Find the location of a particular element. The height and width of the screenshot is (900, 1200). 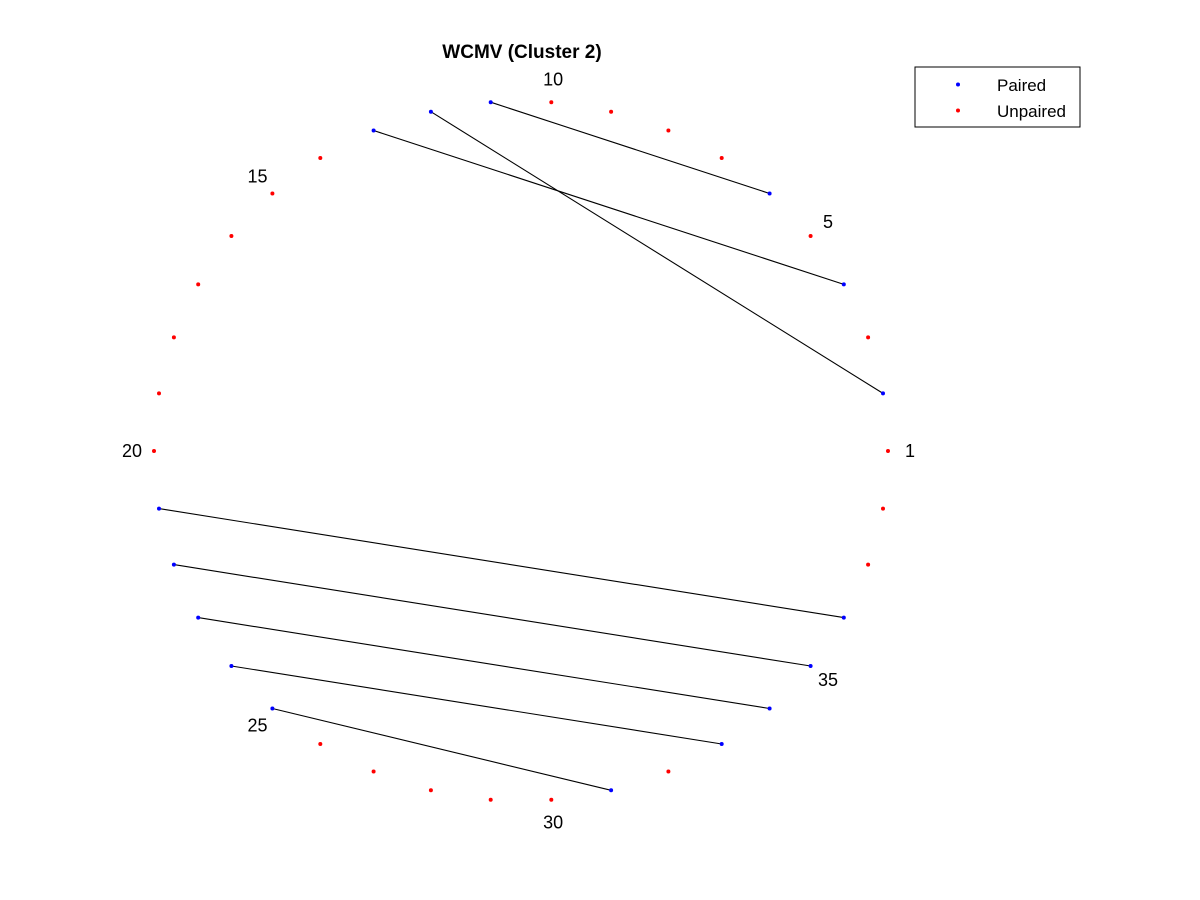

node-label-35: 35 is located at coordinates (828, 680).